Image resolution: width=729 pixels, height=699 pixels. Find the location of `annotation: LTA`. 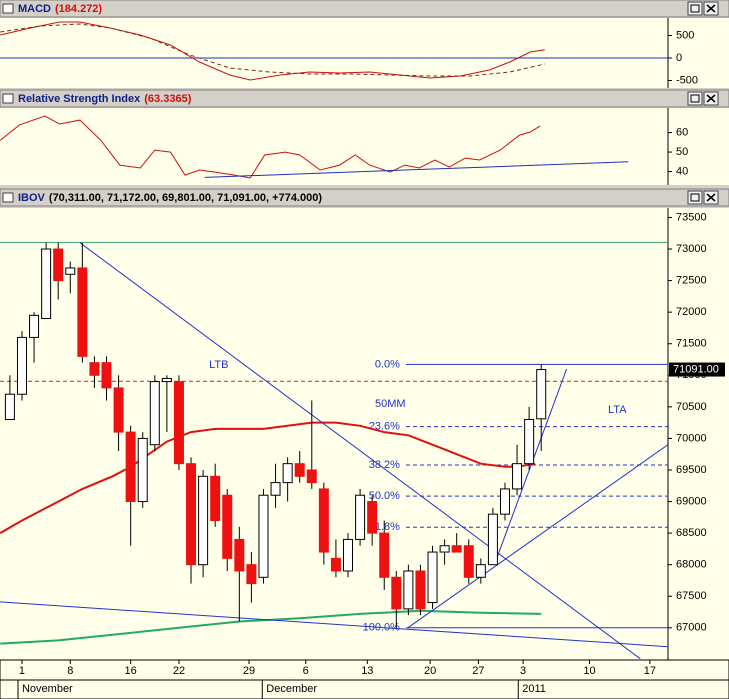

annotation: LTA is located at coordinates (617, 410).